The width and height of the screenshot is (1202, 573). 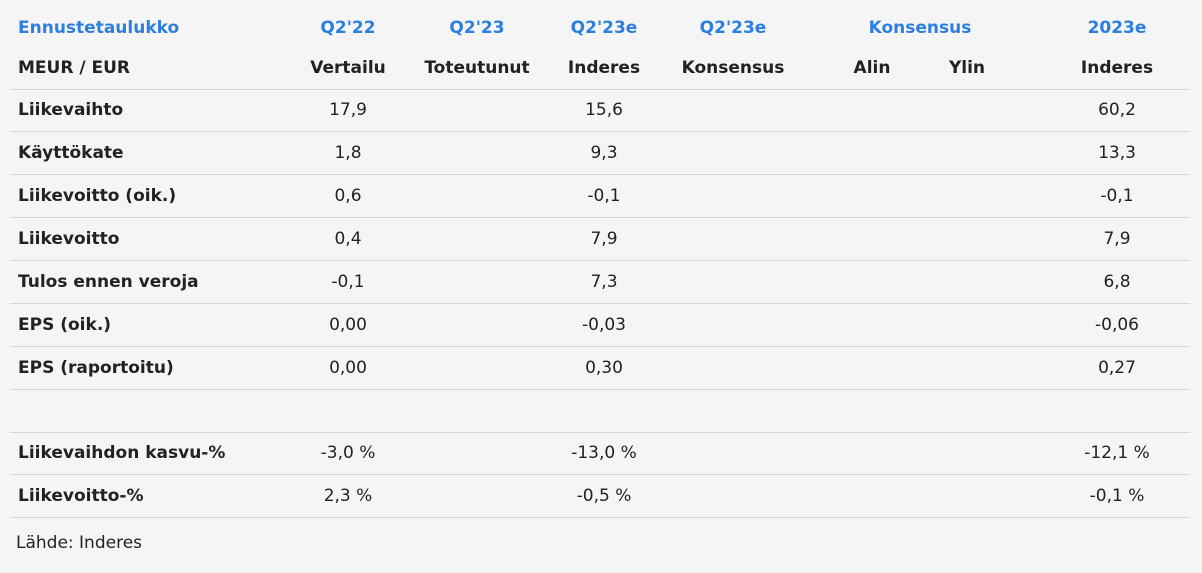 I want to click on cell-value: 0,30, so click(x=604, y=368).